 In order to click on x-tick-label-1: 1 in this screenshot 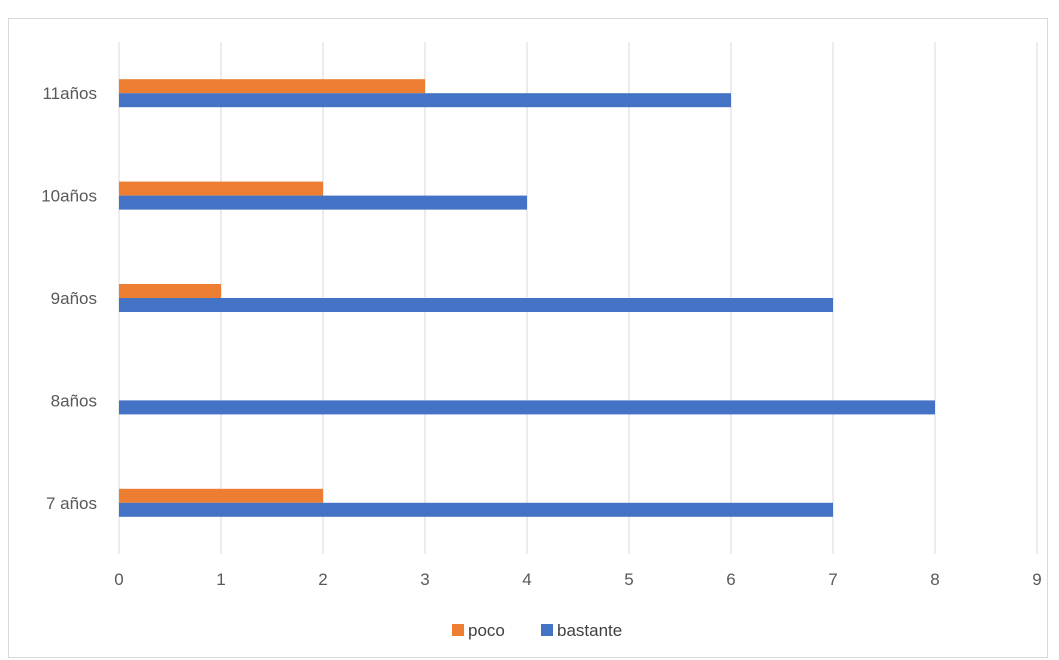, I will do `click(220, 579)`.